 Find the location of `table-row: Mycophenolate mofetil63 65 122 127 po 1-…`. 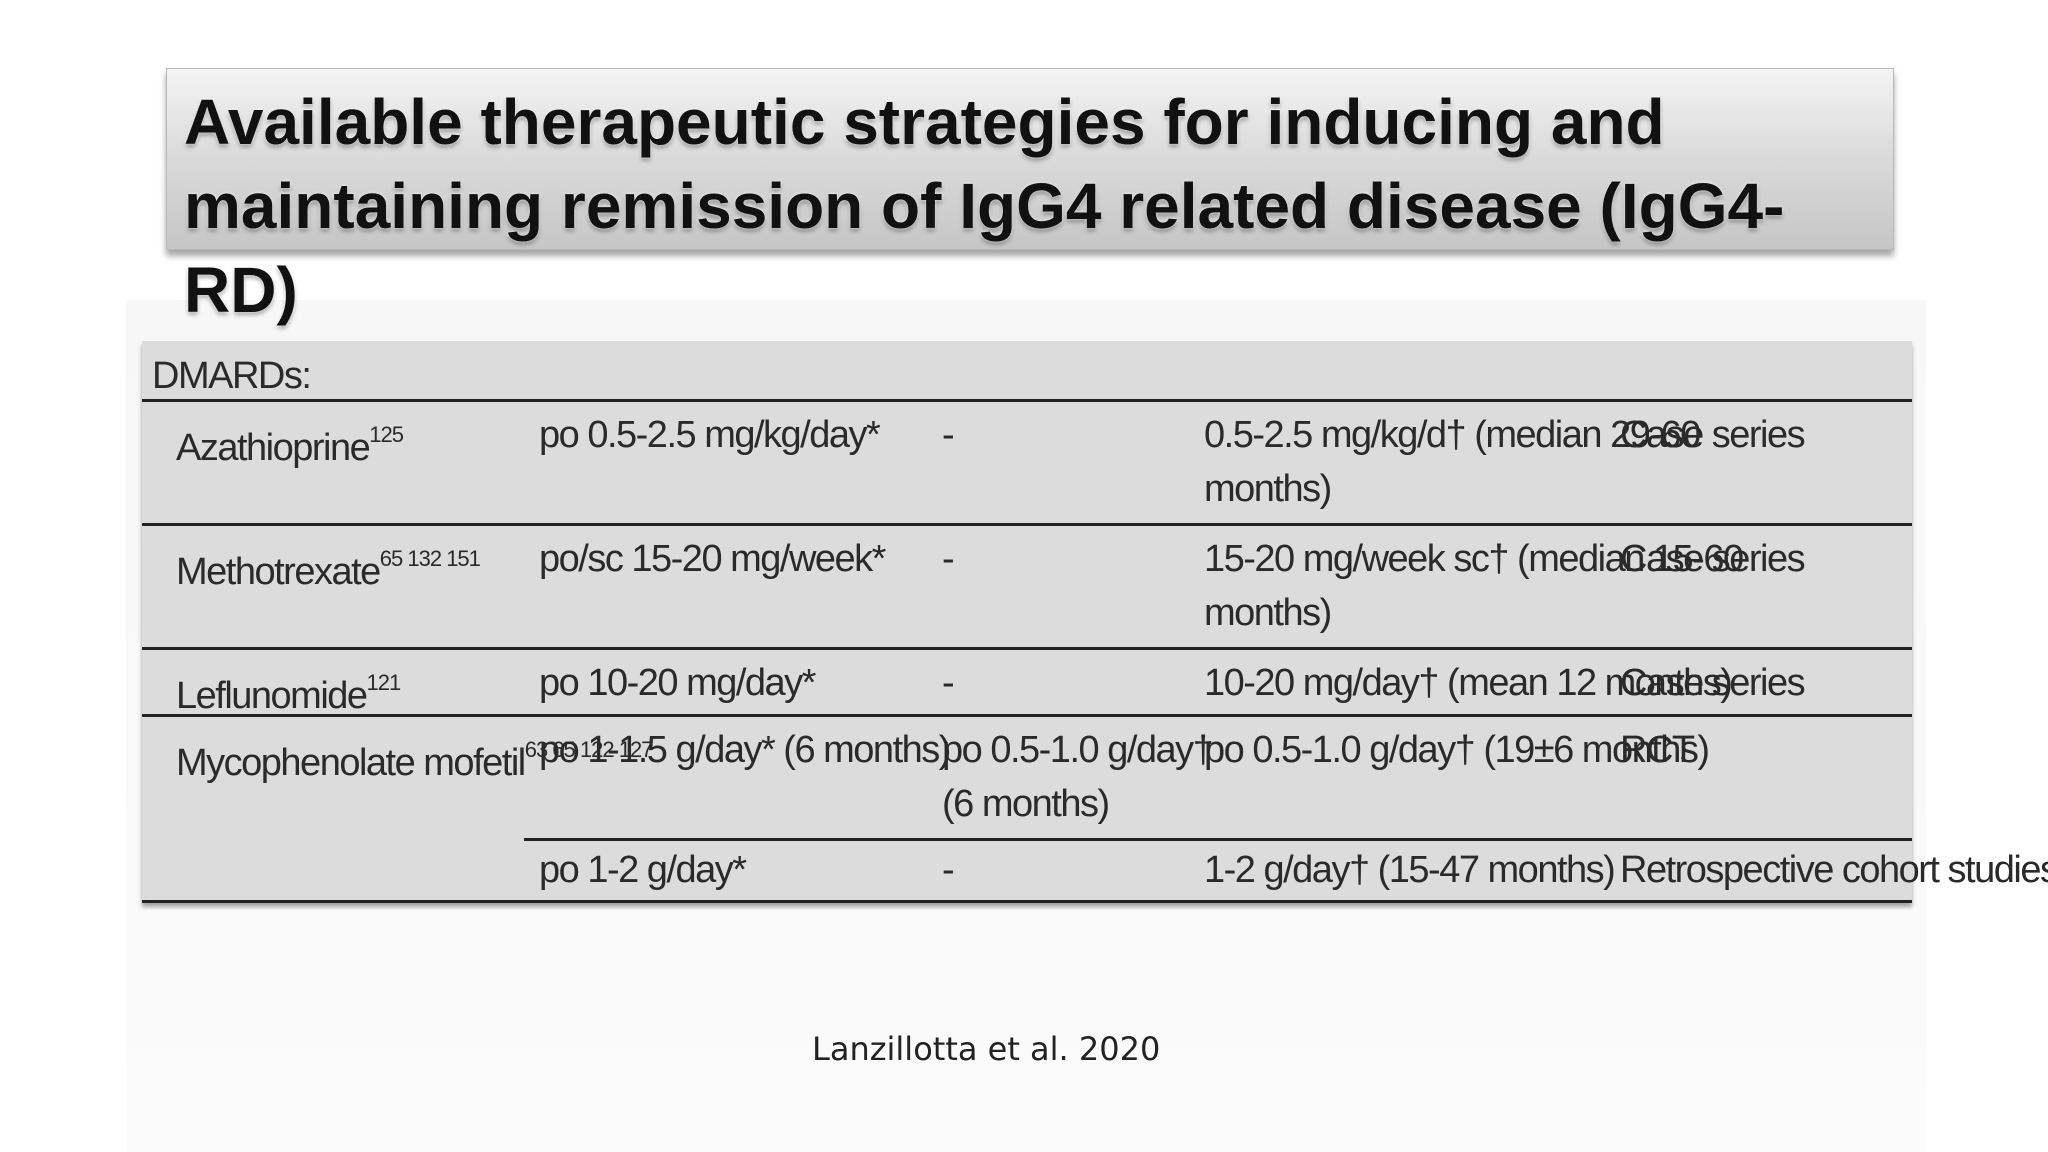

table-row: Mycophenolate mofetil63 65 122 127 po 1-… is located at coordinates (1027, 779).